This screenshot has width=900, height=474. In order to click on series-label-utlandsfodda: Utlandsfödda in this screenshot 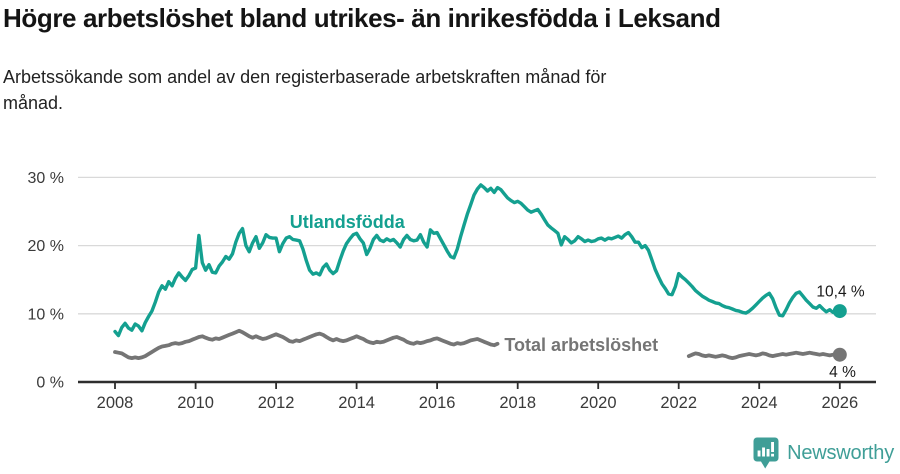, I will do `click(348, 222)`.